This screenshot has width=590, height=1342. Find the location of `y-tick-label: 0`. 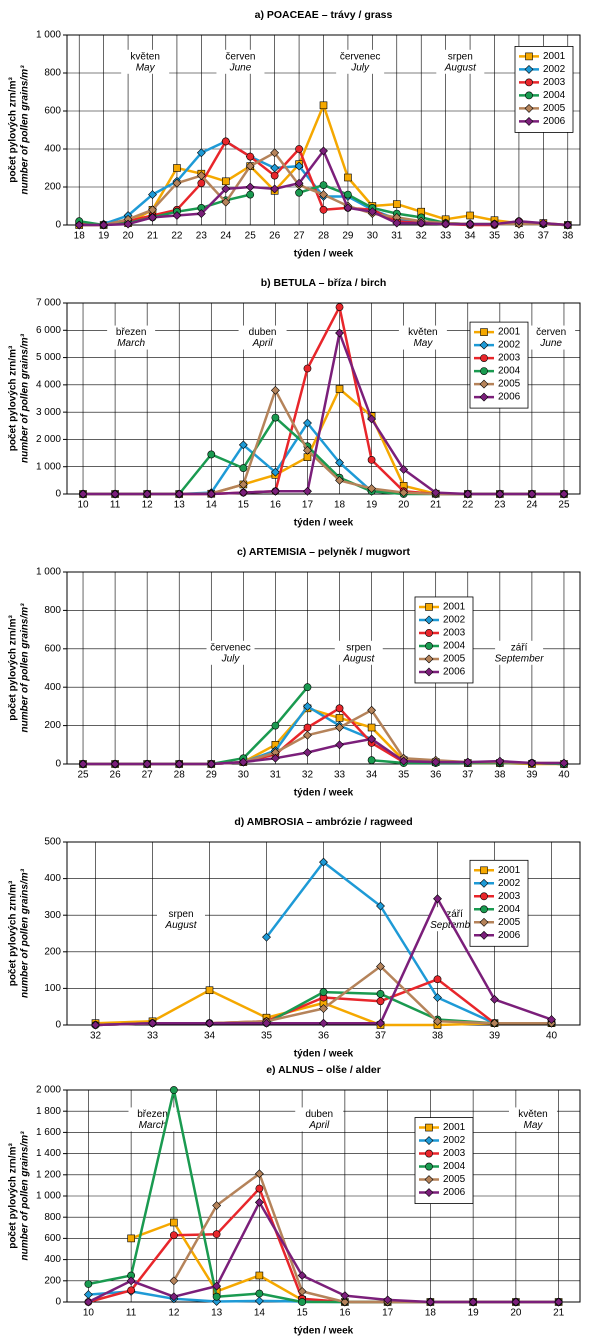

y-tick-label: 0 is located at coordinates (58, 1025).